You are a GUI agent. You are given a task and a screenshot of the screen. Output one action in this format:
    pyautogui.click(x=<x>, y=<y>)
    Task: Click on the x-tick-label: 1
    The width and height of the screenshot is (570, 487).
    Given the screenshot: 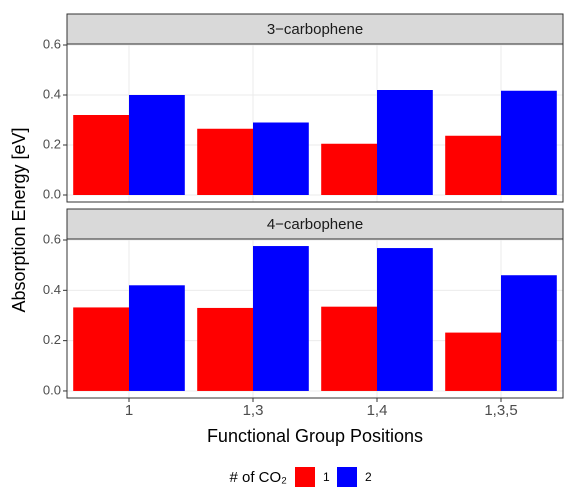 What is the action you would take?
    pyautogui.click(x=129, y=410)
    